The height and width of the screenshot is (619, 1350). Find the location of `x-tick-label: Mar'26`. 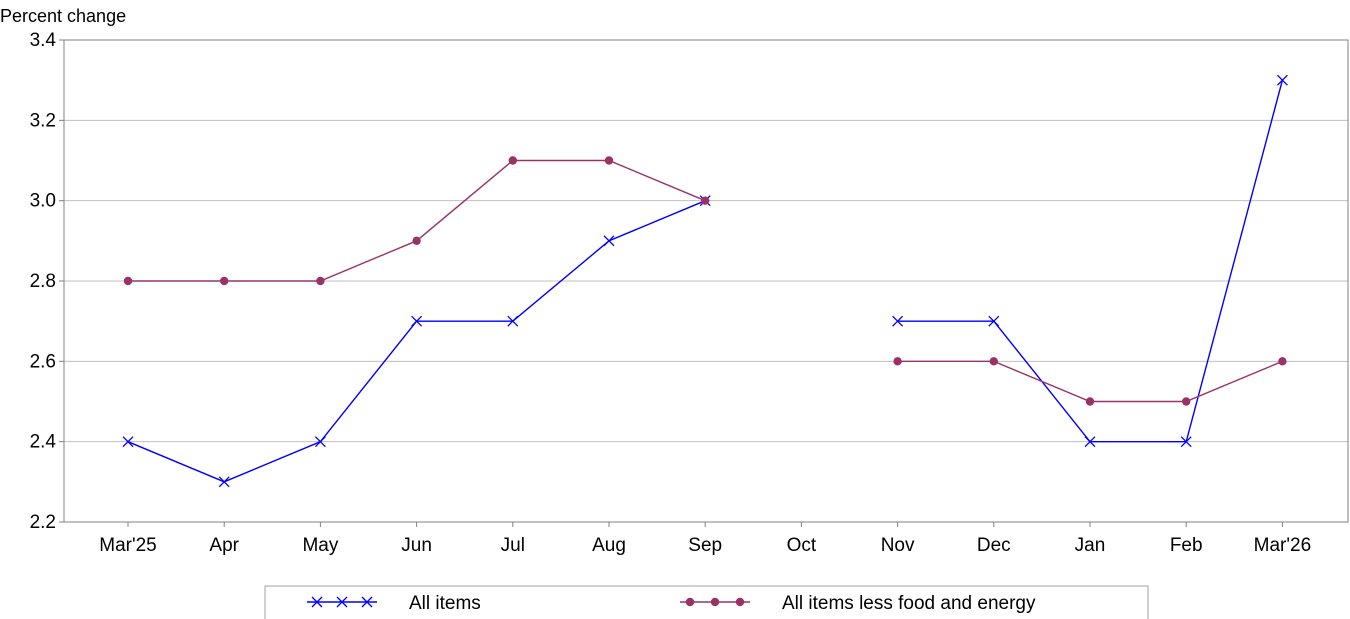

x-tick-label: Mar'26 is located at coordinates (1282, 545).